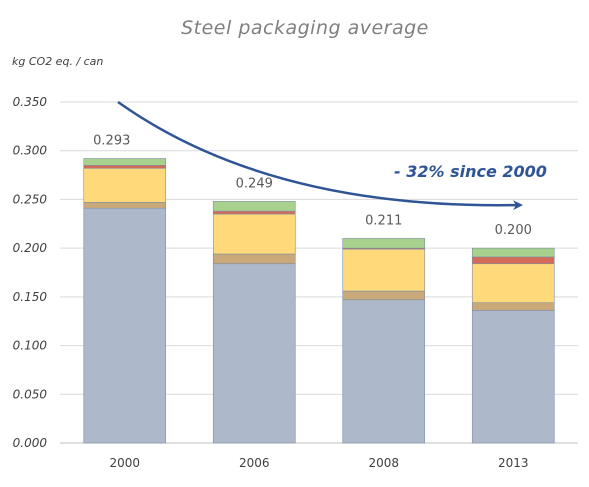 The width and height of the screenshot is (589, 487). I want to click on total-label: 0.211, so click(383, 220).